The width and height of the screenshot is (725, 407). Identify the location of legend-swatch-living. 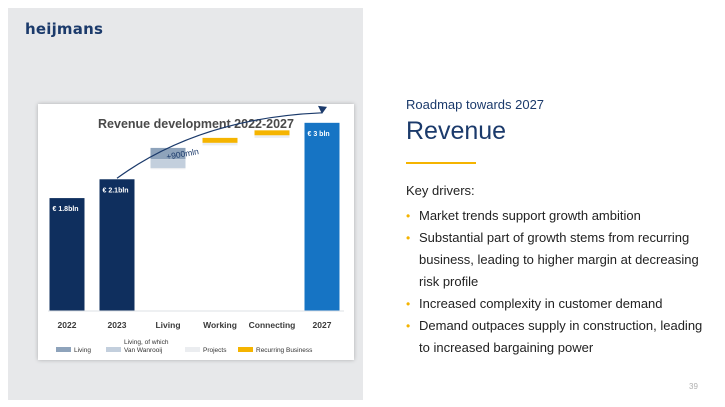
(63, 349).